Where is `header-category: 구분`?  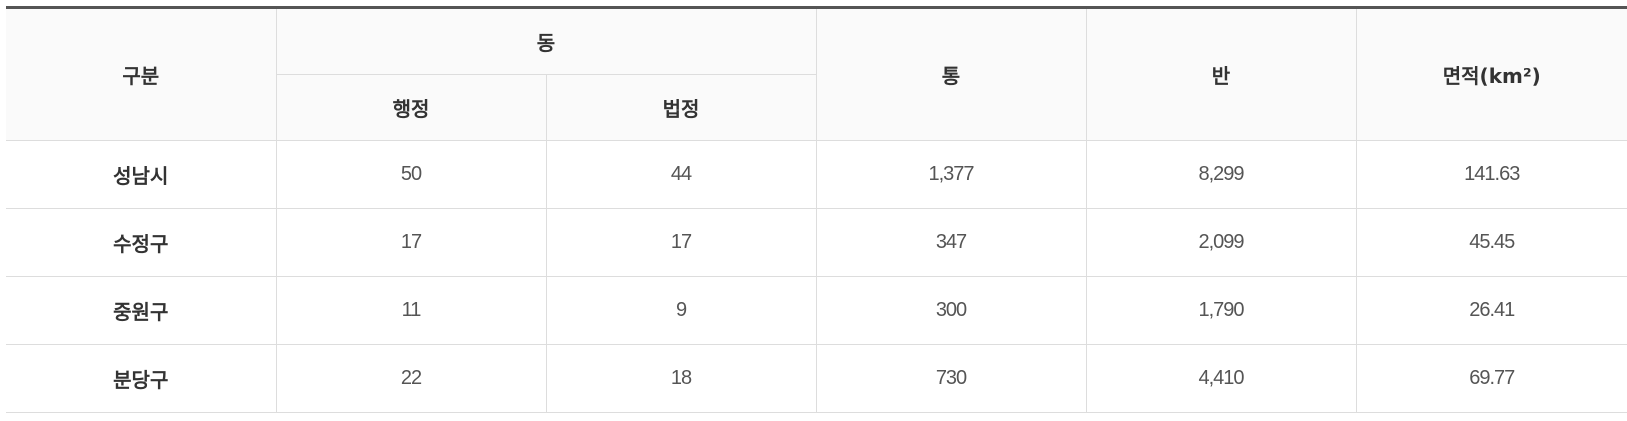 header-category: 구분 is located at coordinates (141, 74).